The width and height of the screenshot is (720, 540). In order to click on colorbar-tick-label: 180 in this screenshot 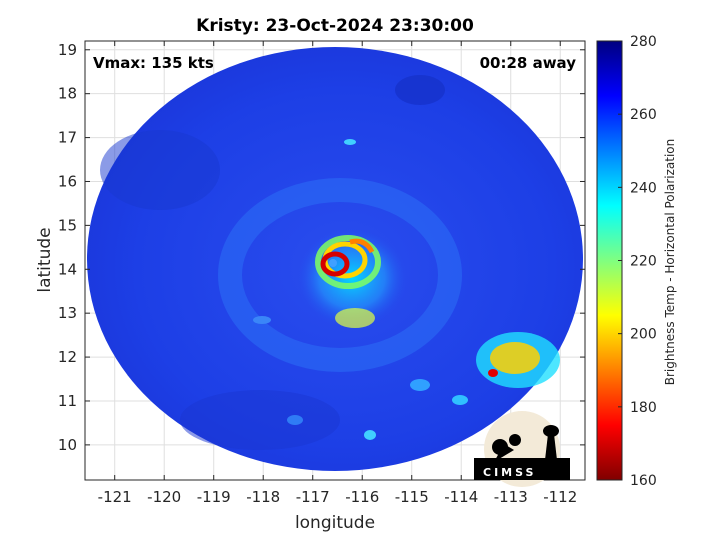, I will do `click(643, 408)`.